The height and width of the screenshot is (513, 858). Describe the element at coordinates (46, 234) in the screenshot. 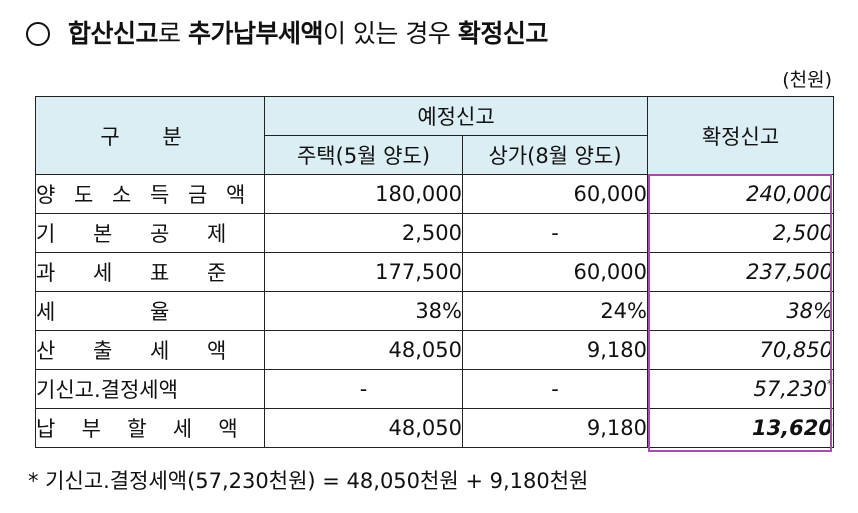

I see `row-label-char: 기` at that location.